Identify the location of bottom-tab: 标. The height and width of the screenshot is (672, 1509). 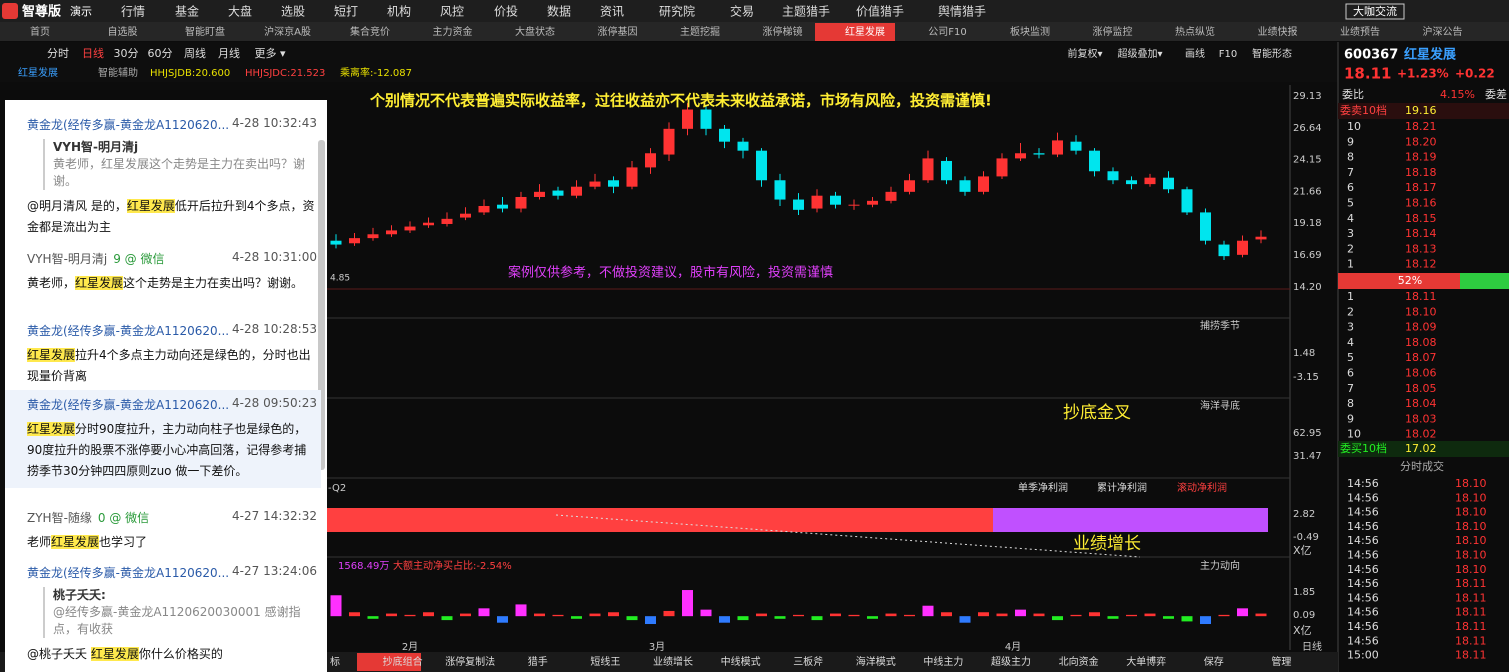
(335, 662).